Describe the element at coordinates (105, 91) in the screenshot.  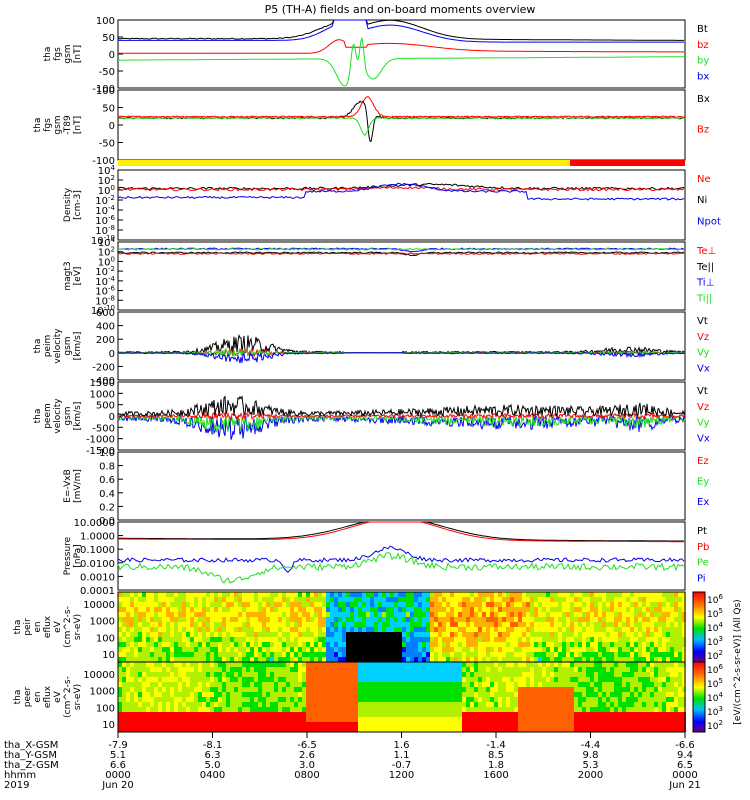
I see `y-tick-label: 100` at that location.